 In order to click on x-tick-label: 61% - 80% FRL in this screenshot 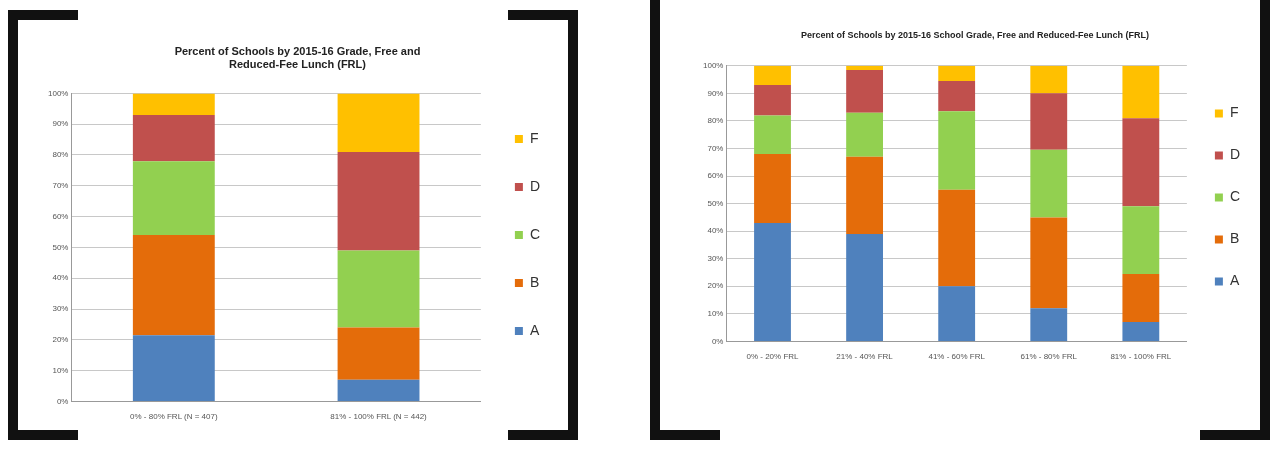, I will do `click(1049, 357)`.